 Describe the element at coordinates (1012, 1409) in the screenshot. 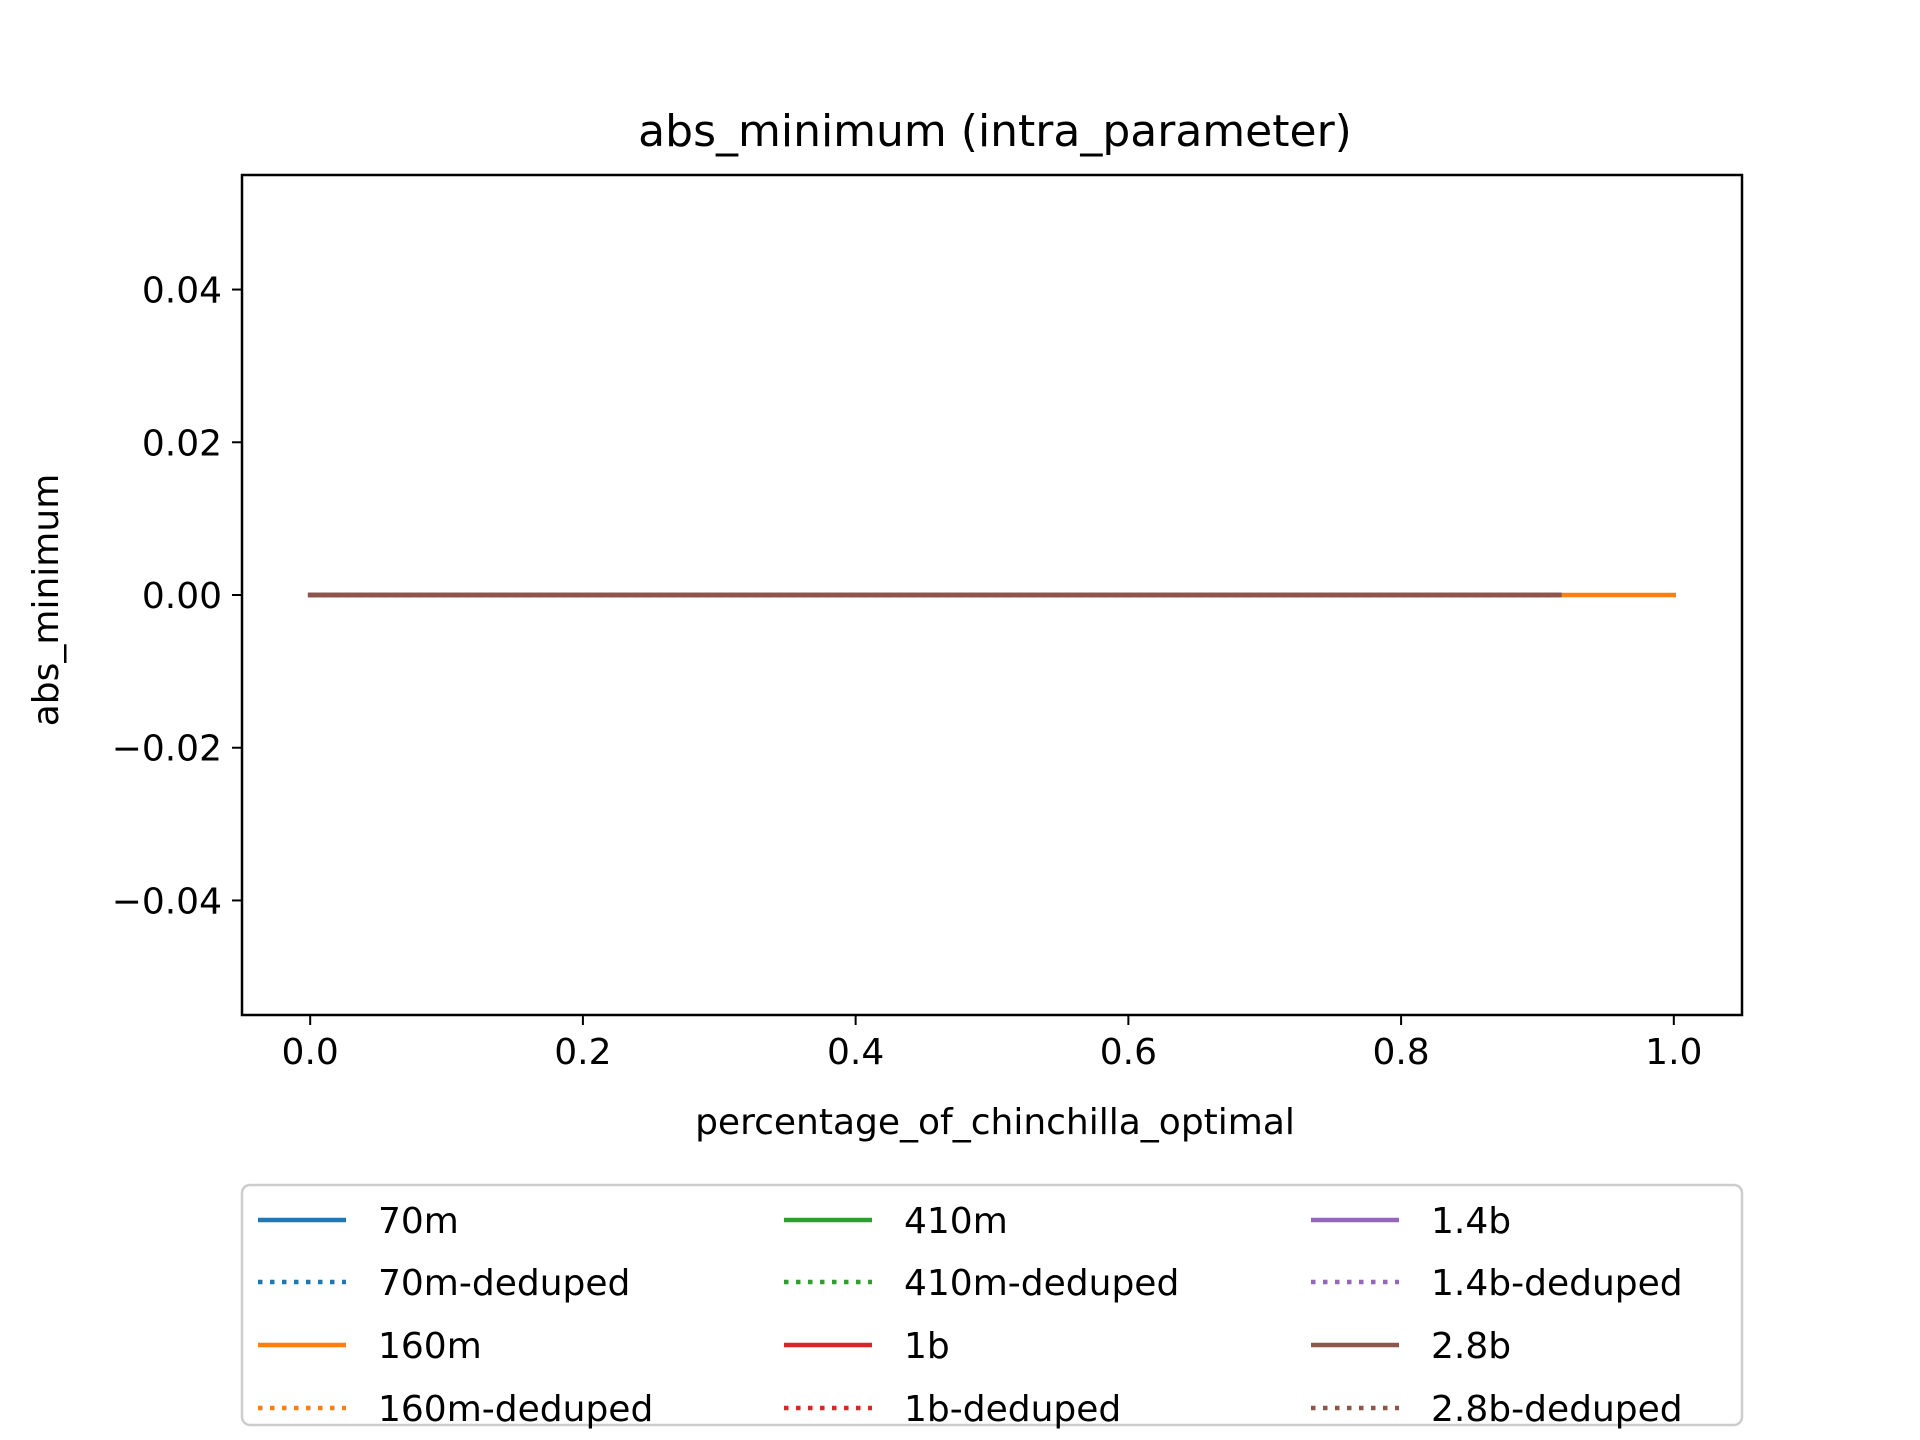

I see `legend-label-1b-deduped: 1b-deduped` at that location.